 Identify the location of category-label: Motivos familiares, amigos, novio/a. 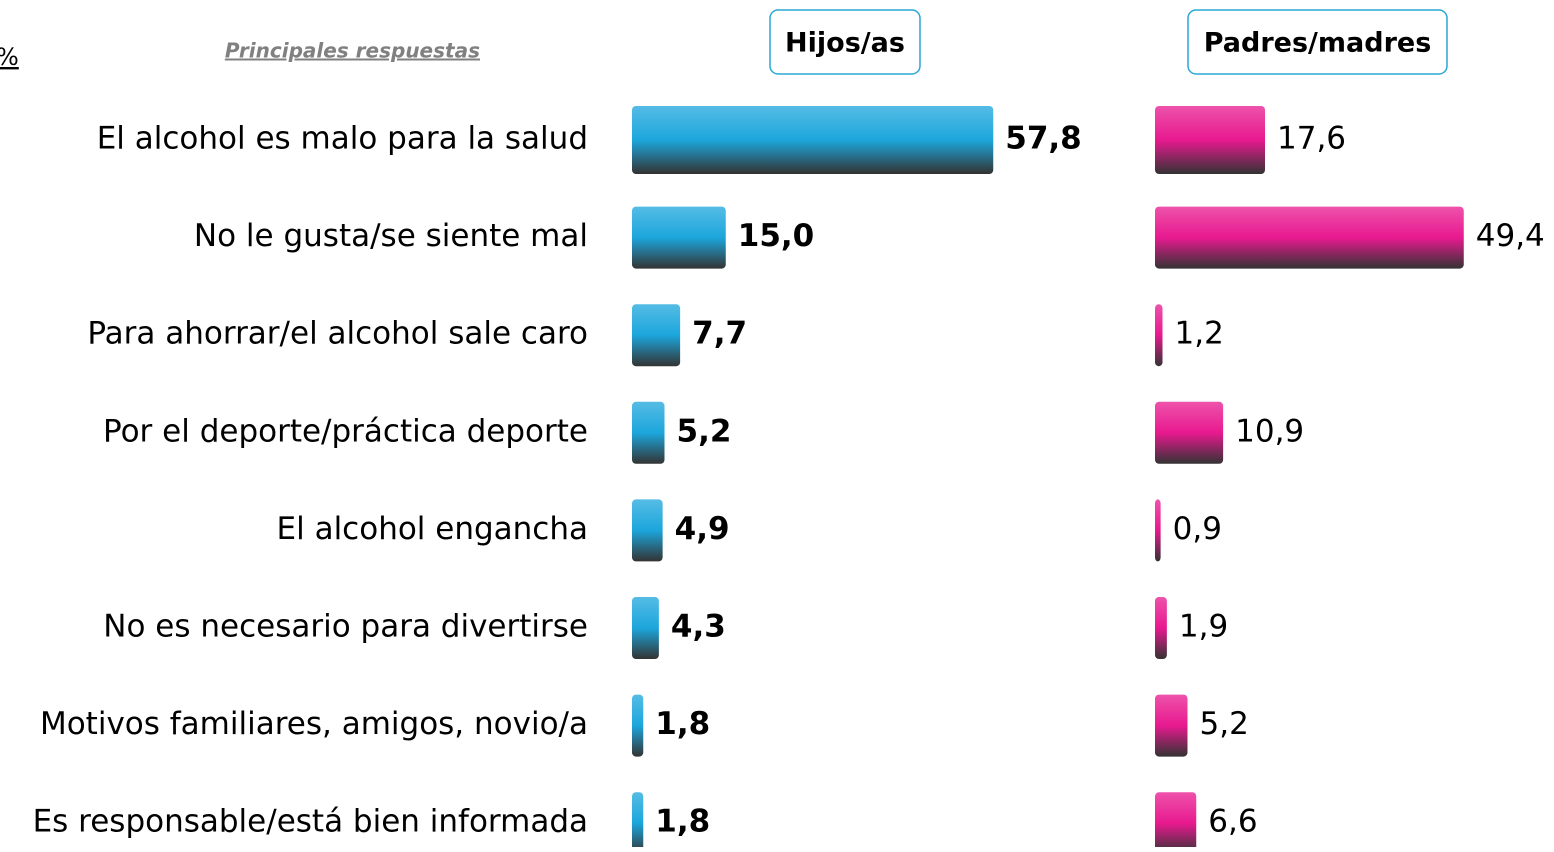
(314, 724).